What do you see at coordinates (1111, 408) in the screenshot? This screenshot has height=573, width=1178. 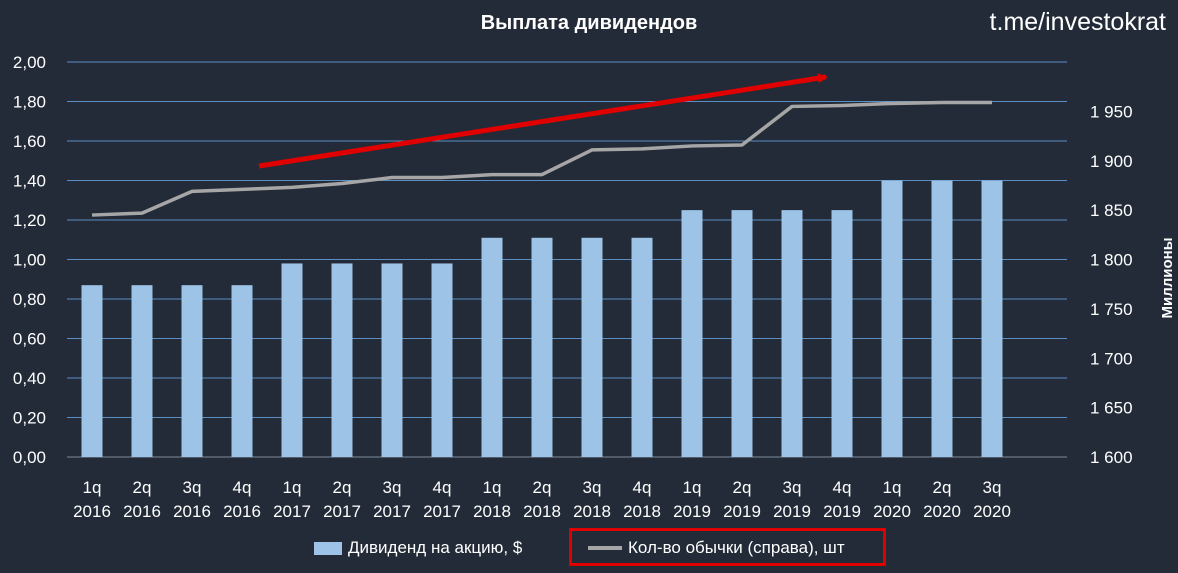 I see `right-tick-label: 1 650` at bounding box center [1111, 408].